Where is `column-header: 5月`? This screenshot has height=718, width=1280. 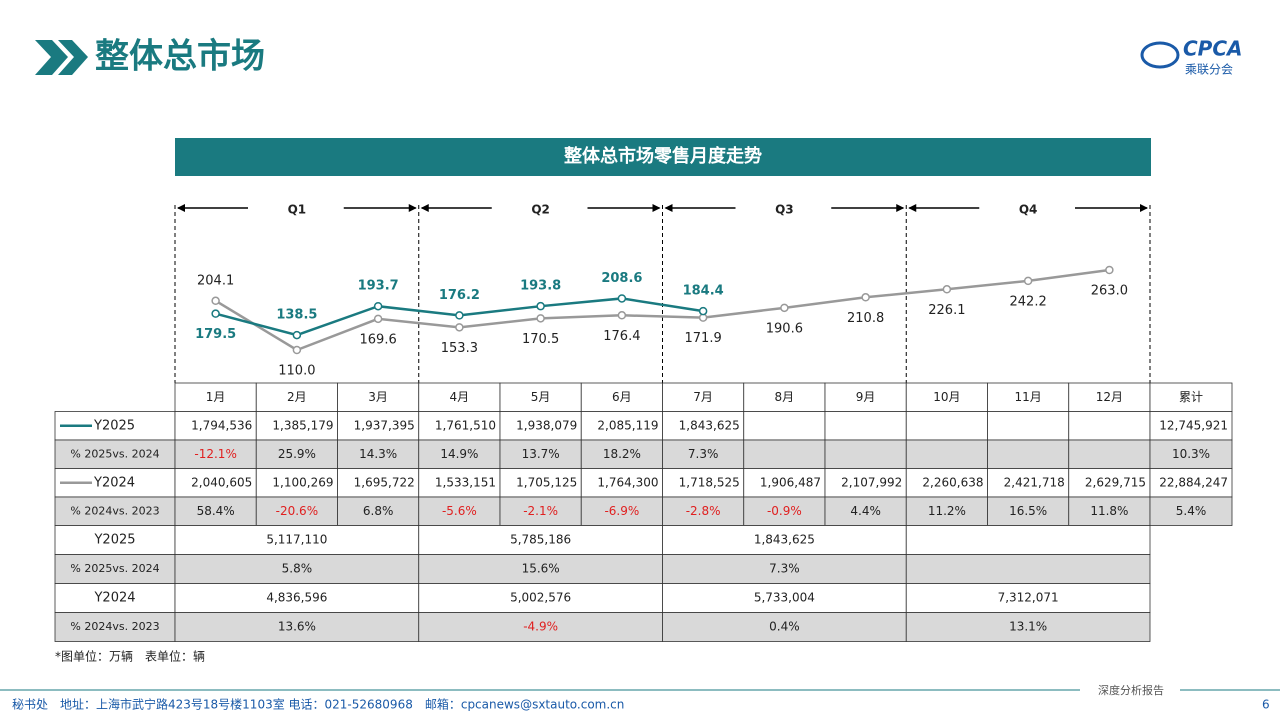 column-header: 5月 is located at coordinates (541, 397).